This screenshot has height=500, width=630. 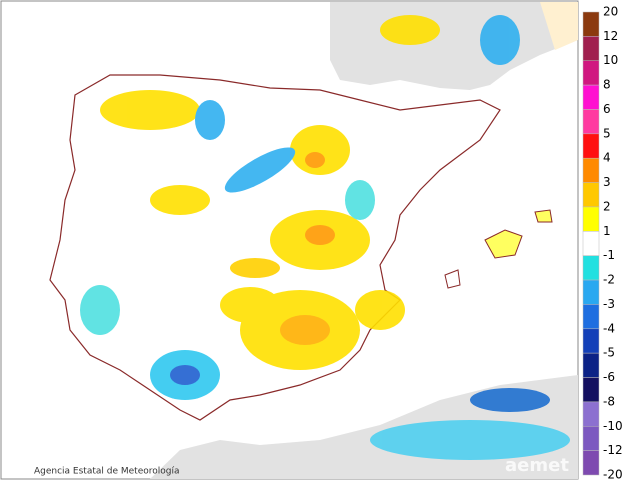 I want to click on legend-label: 3, so click(x=607, y=182).